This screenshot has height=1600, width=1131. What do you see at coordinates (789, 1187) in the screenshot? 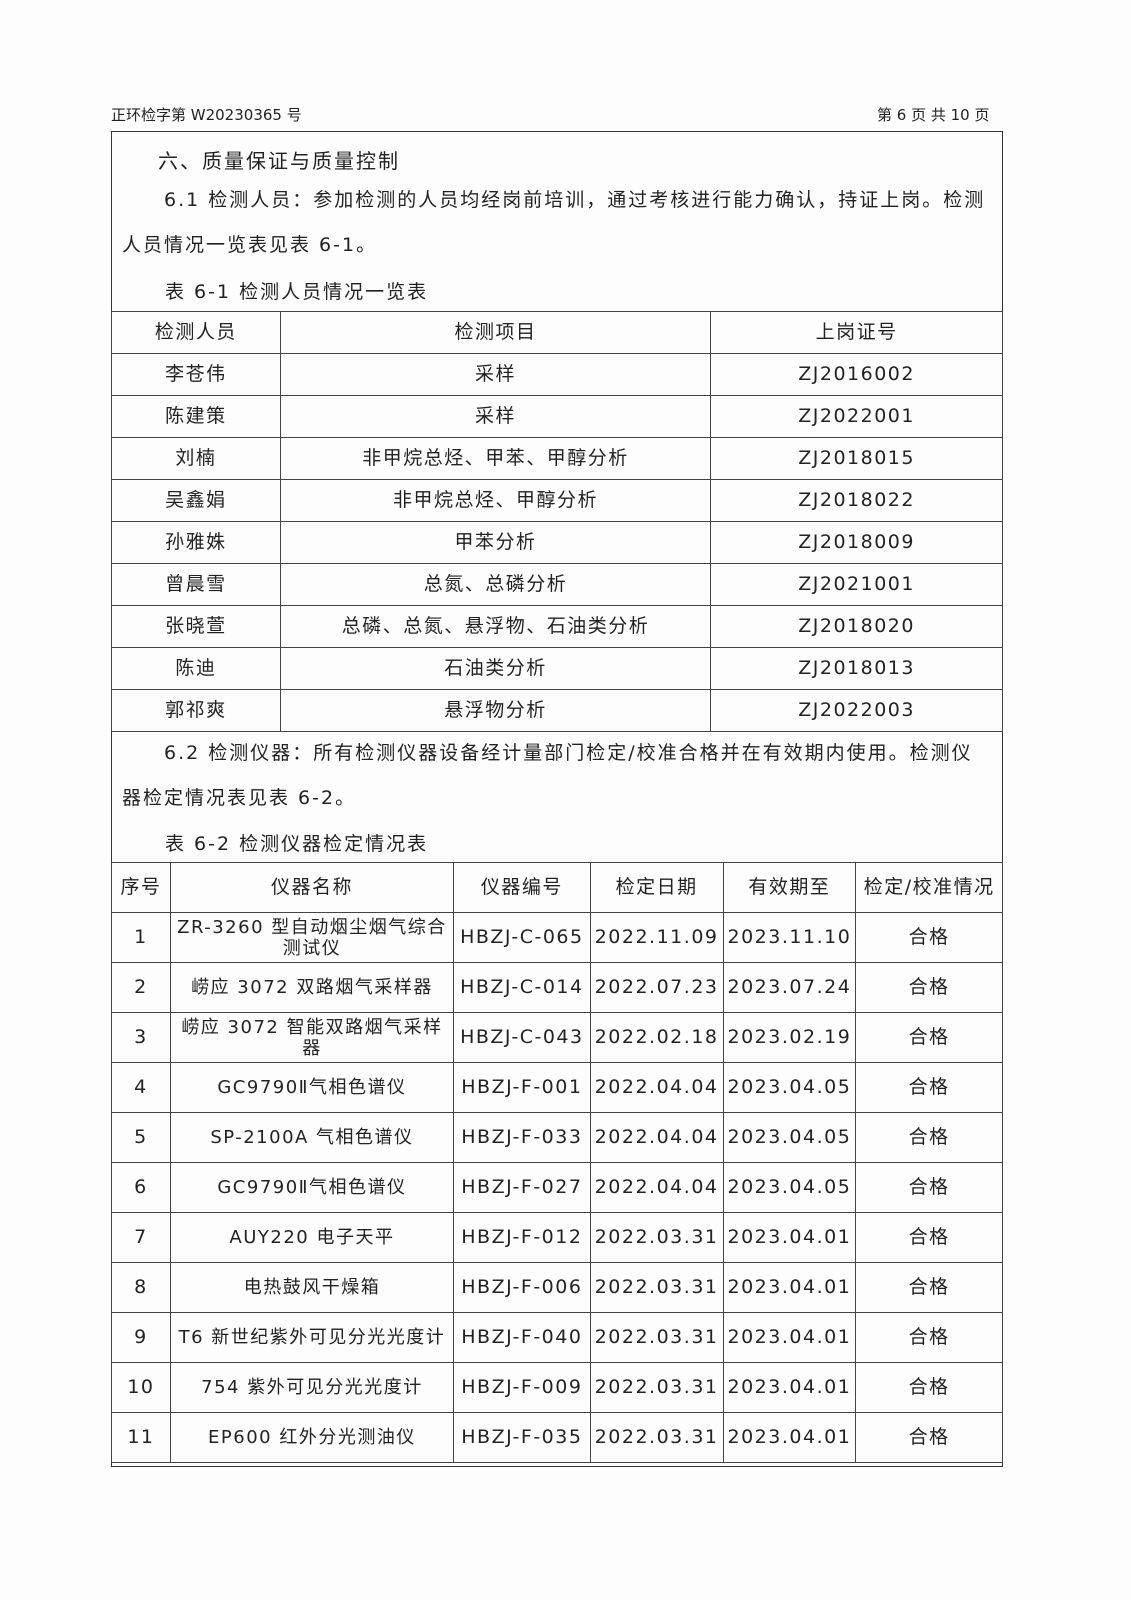
I see `table-cell: 2023.04.05` at bounding box center [789, 1187].